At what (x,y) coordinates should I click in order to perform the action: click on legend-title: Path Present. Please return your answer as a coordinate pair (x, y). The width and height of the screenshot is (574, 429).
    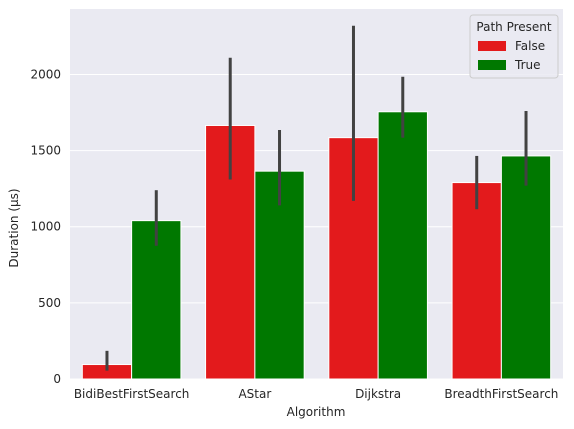
    Looking at the image, I should click on (513, 27).